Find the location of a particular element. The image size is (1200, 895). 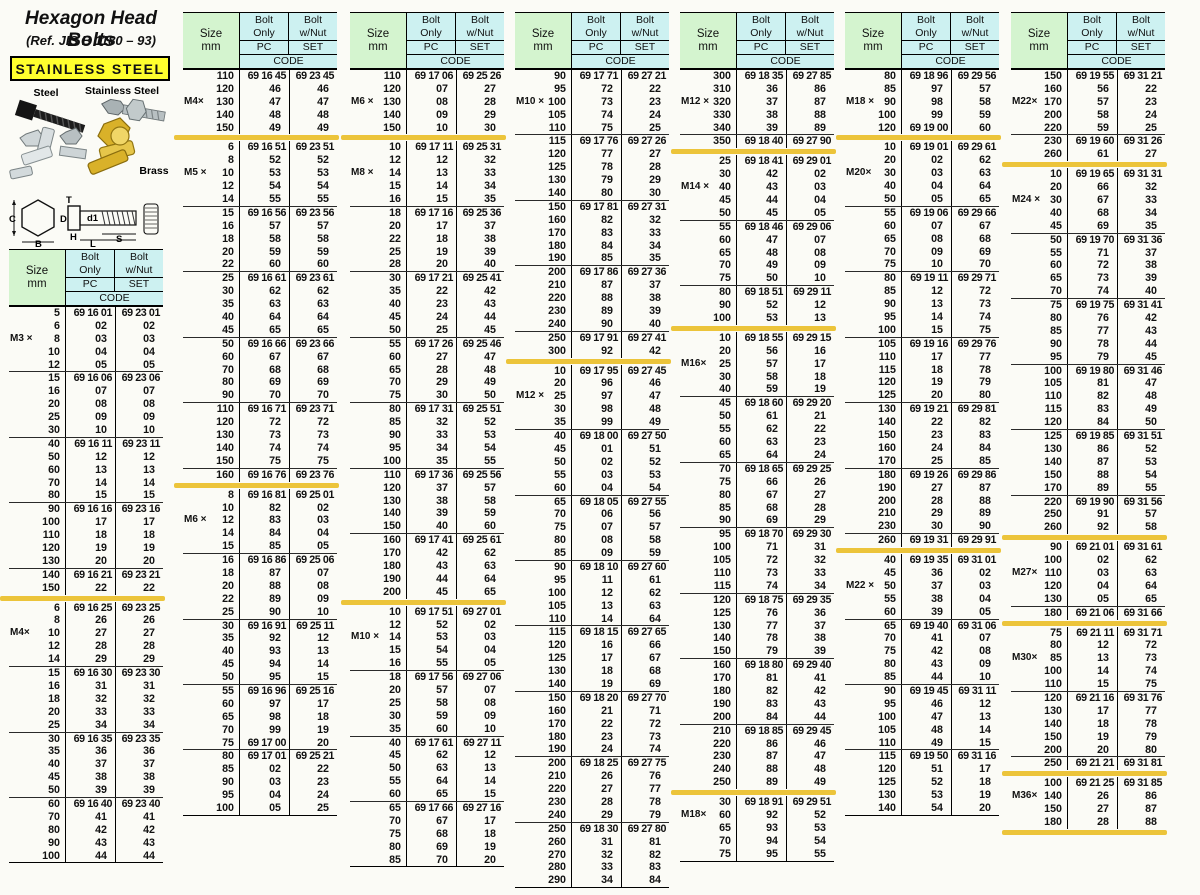

pc-code-cell: 59 is located at coordinates (1093, 128).